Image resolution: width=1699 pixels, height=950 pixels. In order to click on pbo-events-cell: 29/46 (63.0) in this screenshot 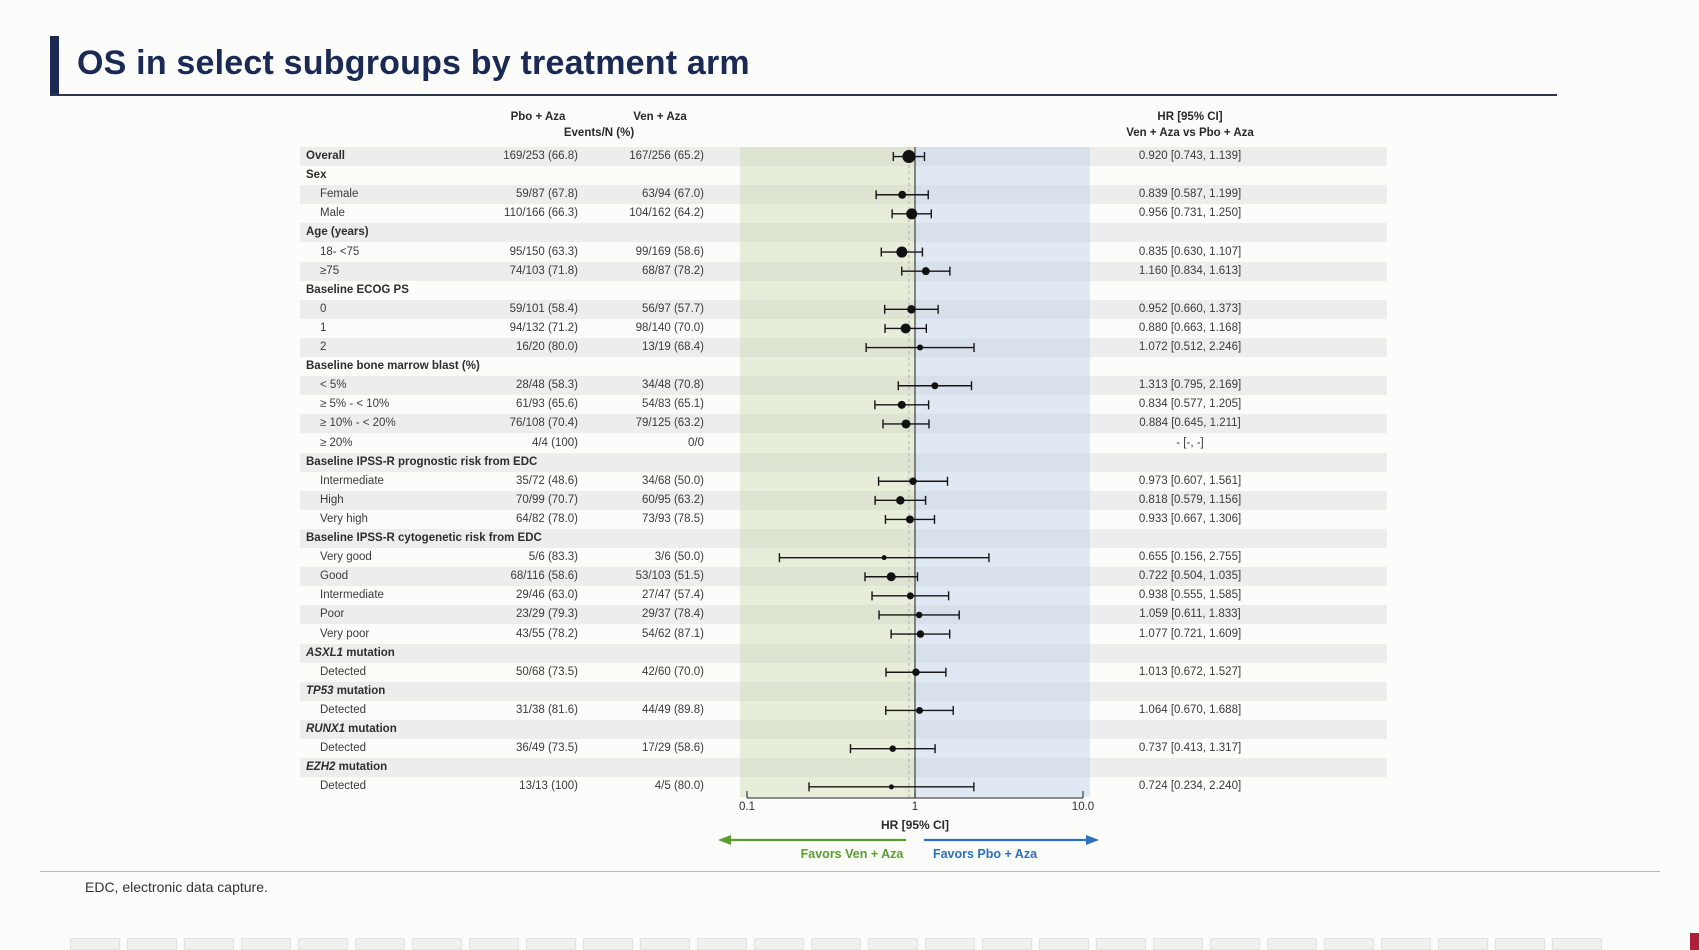, I will do `click(546, 595)`.